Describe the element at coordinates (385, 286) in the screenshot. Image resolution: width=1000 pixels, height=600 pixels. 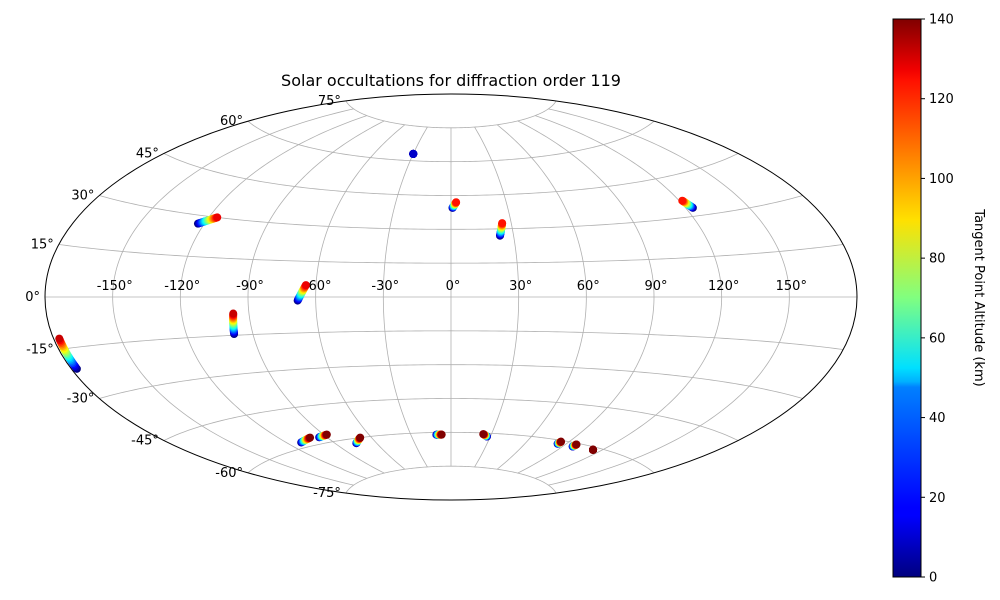
I see `x-tick-label: -30°` at that location.